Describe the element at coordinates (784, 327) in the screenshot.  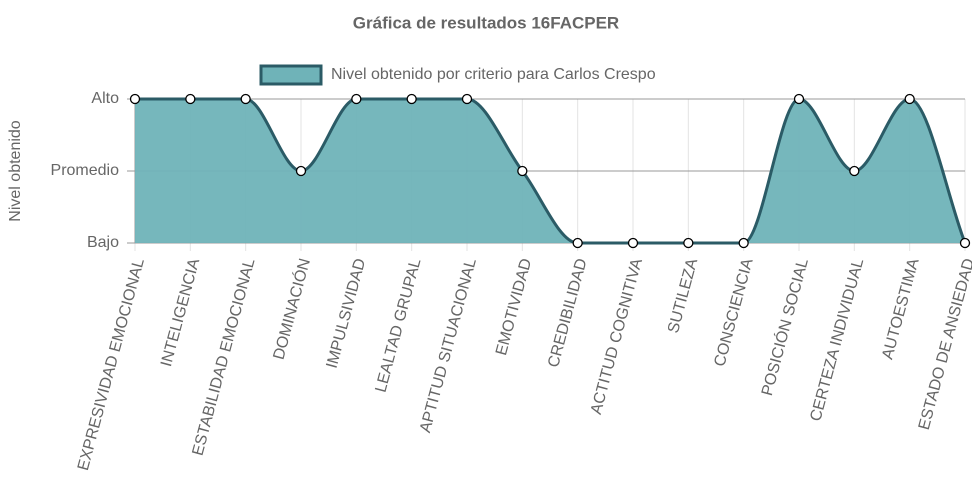
I see `x-tick-label: POSICIÓN SOCIAL` at that location.